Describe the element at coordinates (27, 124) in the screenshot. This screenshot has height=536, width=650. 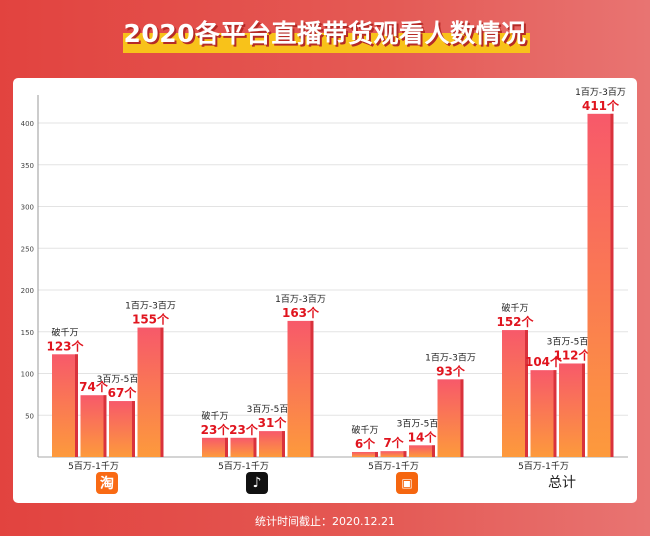
I see `y-tick-label: 400` at that location.